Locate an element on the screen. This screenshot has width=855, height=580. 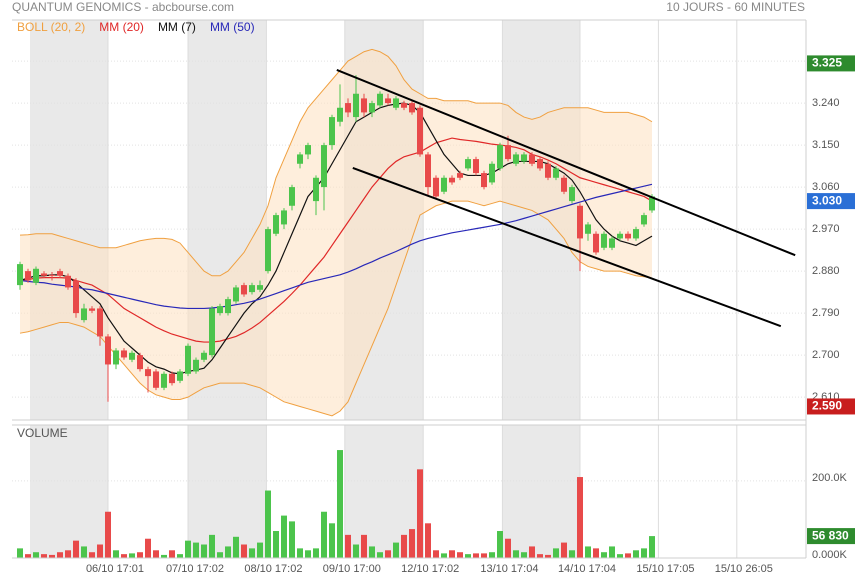
legend-entry: MM (50) is located at coordinates (232, 27).